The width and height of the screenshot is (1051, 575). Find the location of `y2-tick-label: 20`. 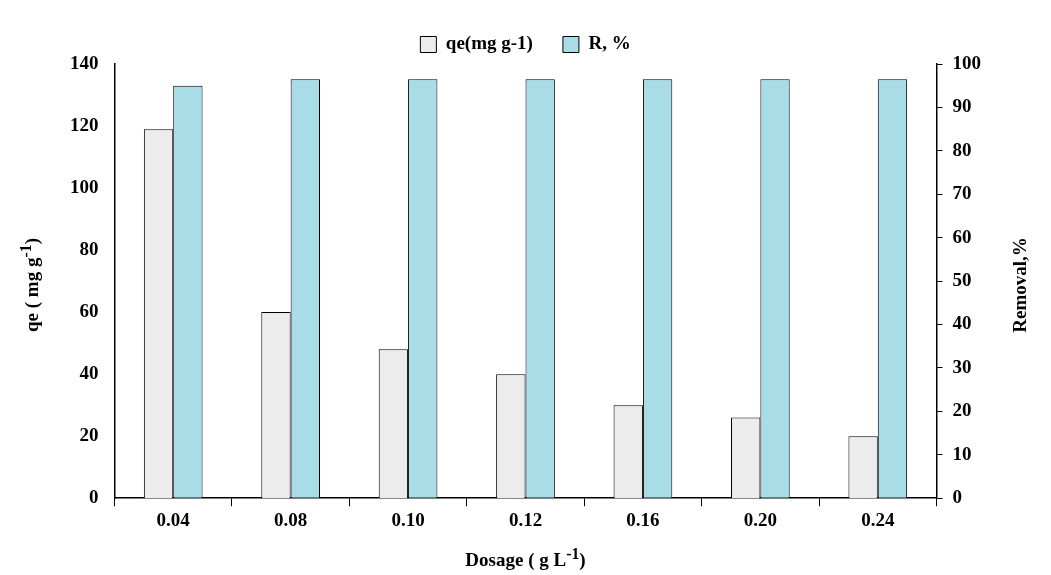

y2-tick-label: 20 is located at coordinates (962, 410).